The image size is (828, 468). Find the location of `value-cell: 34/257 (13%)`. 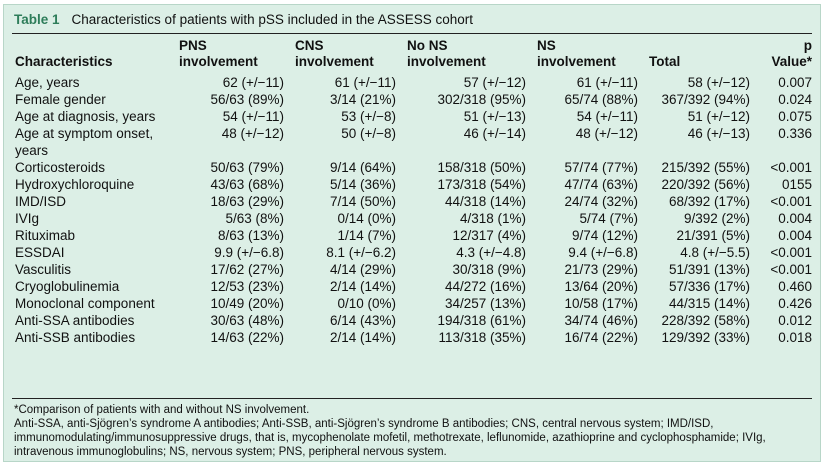

value-cell: 34/257 (13%) is located at coordinates (485, 303).